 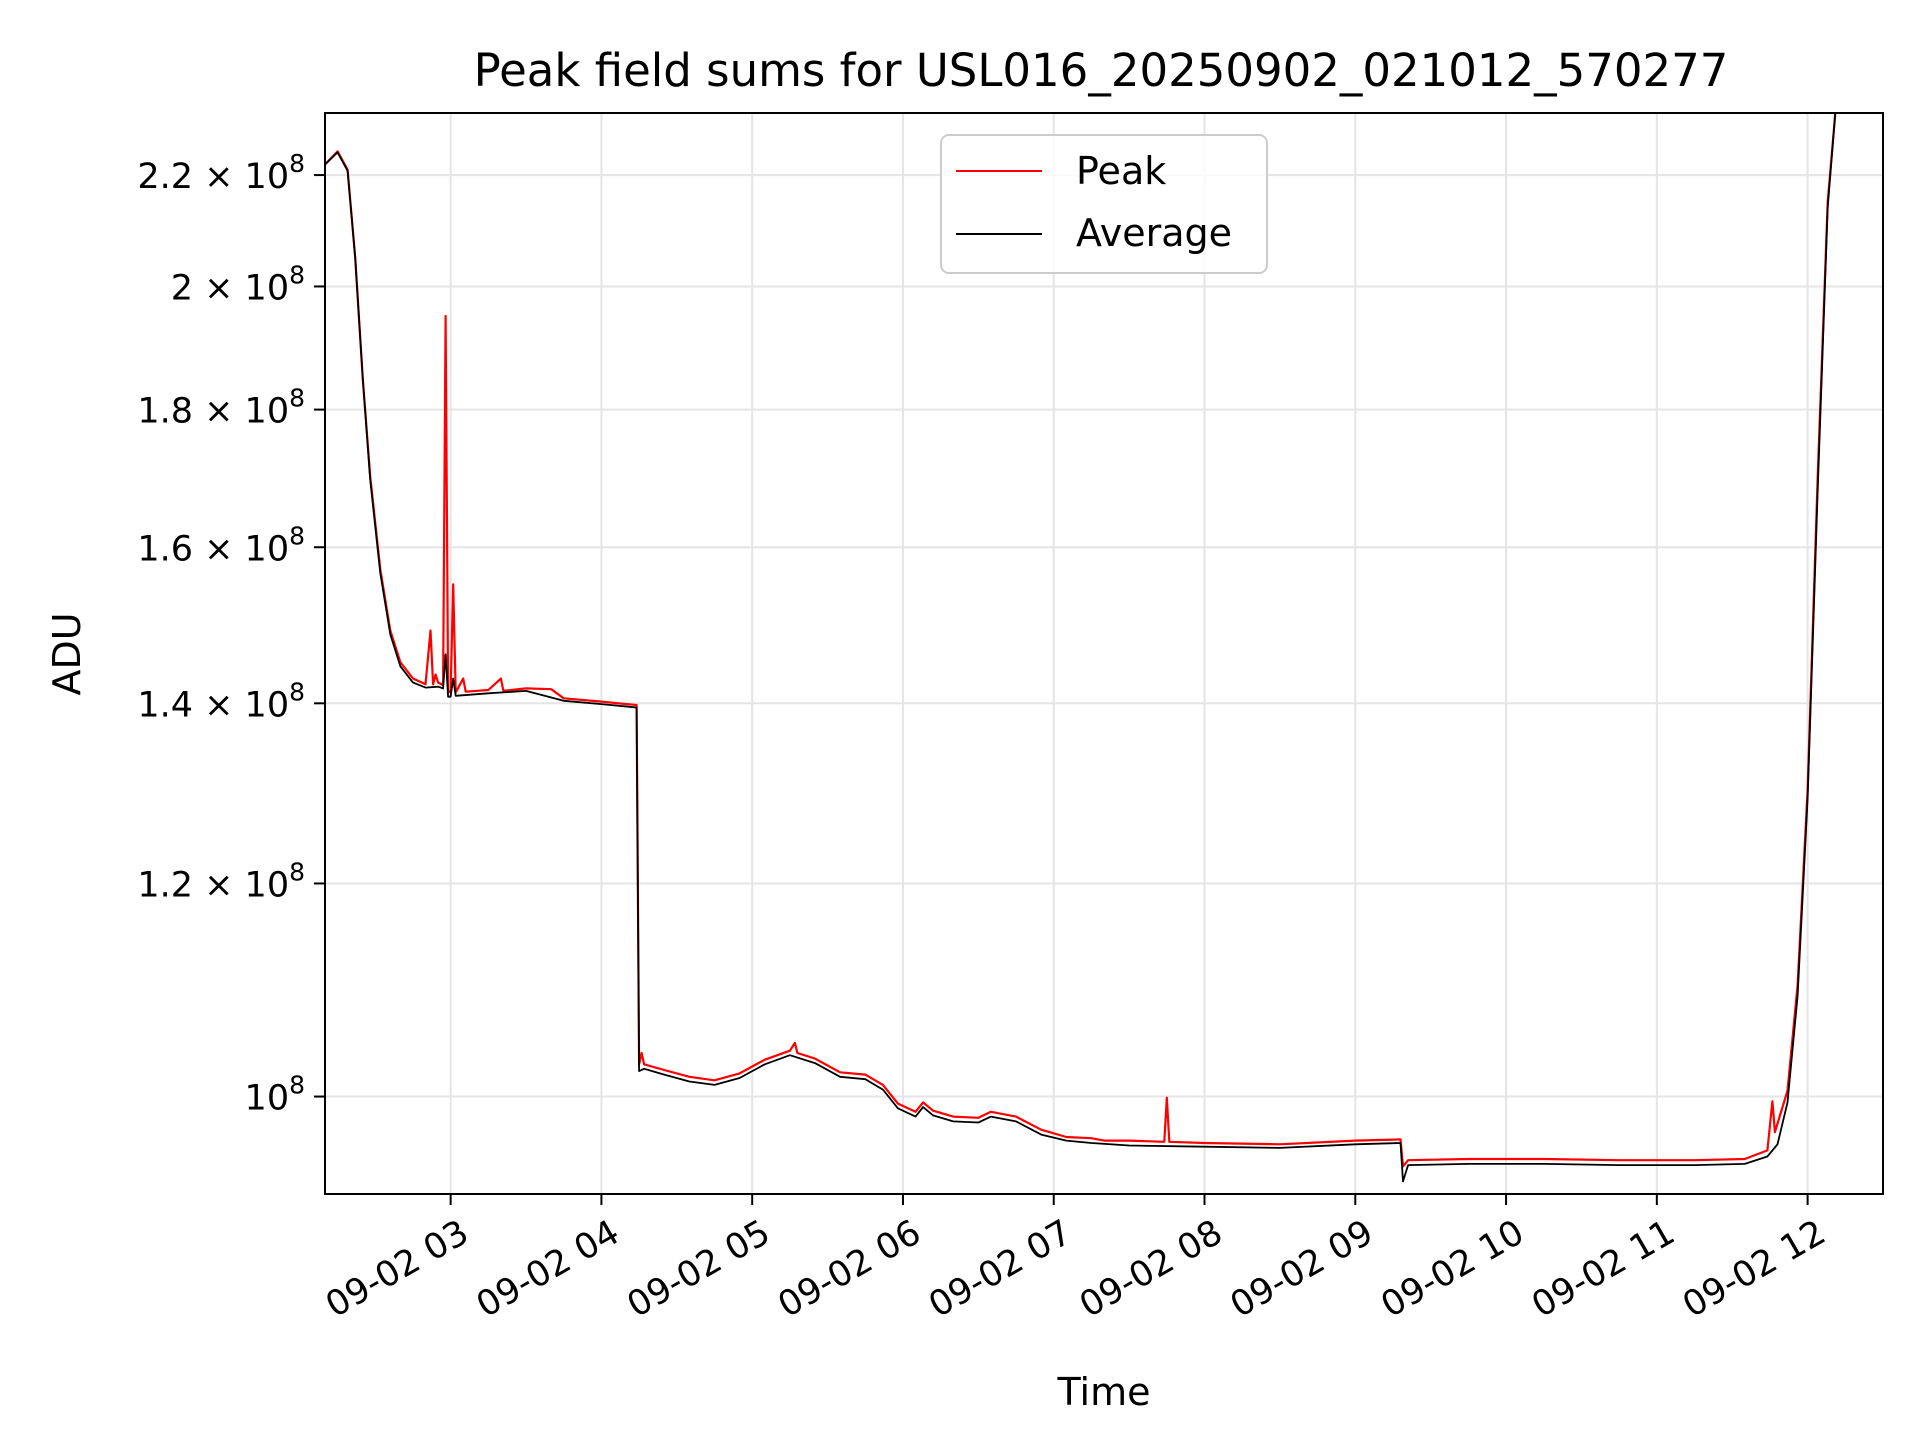 I want to click on y-tick-label: 2 × 108, so click(x=238, y=284).